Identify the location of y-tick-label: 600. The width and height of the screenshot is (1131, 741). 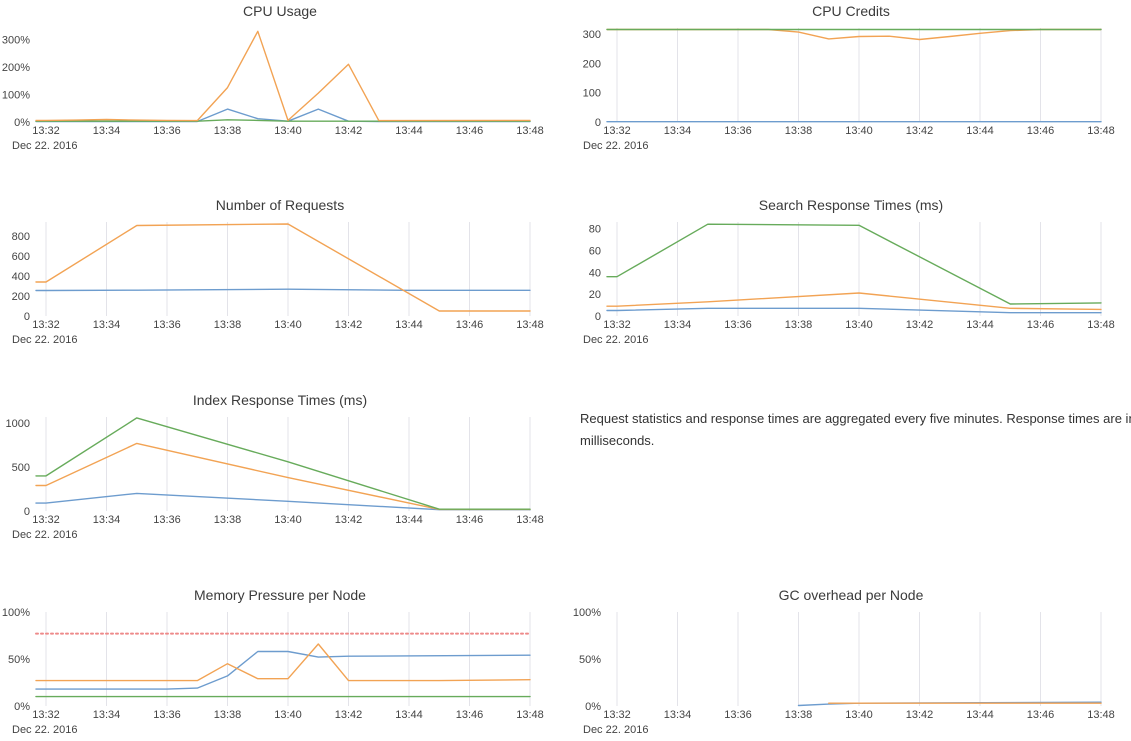
(21, 257).